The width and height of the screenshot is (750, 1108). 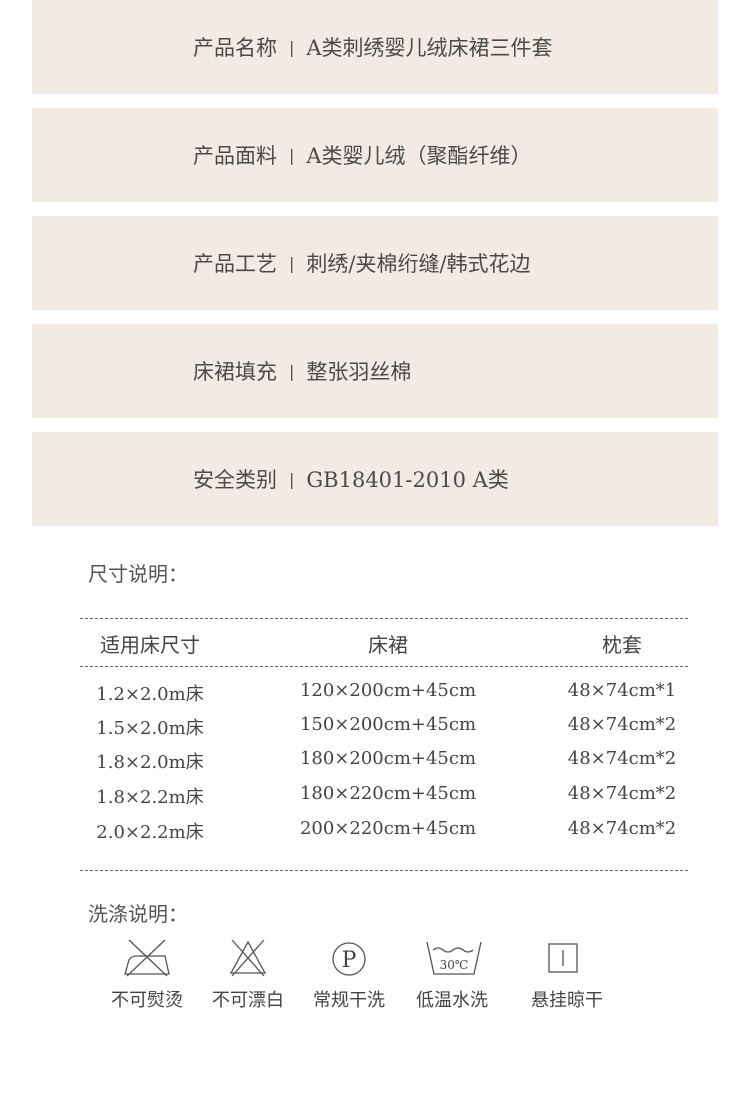 I want to click on wash-label: 常规干洗, so click(x=349, y=1000).